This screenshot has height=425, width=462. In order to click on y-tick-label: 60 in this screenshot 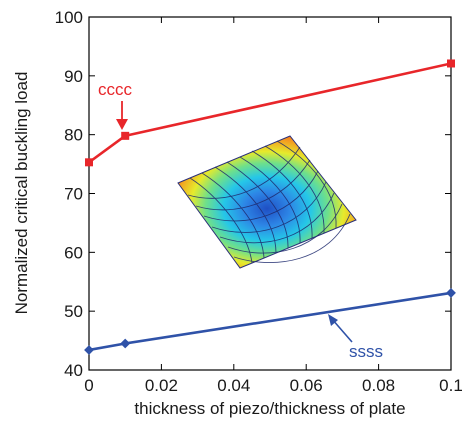, I will do `click(73, 252)`.